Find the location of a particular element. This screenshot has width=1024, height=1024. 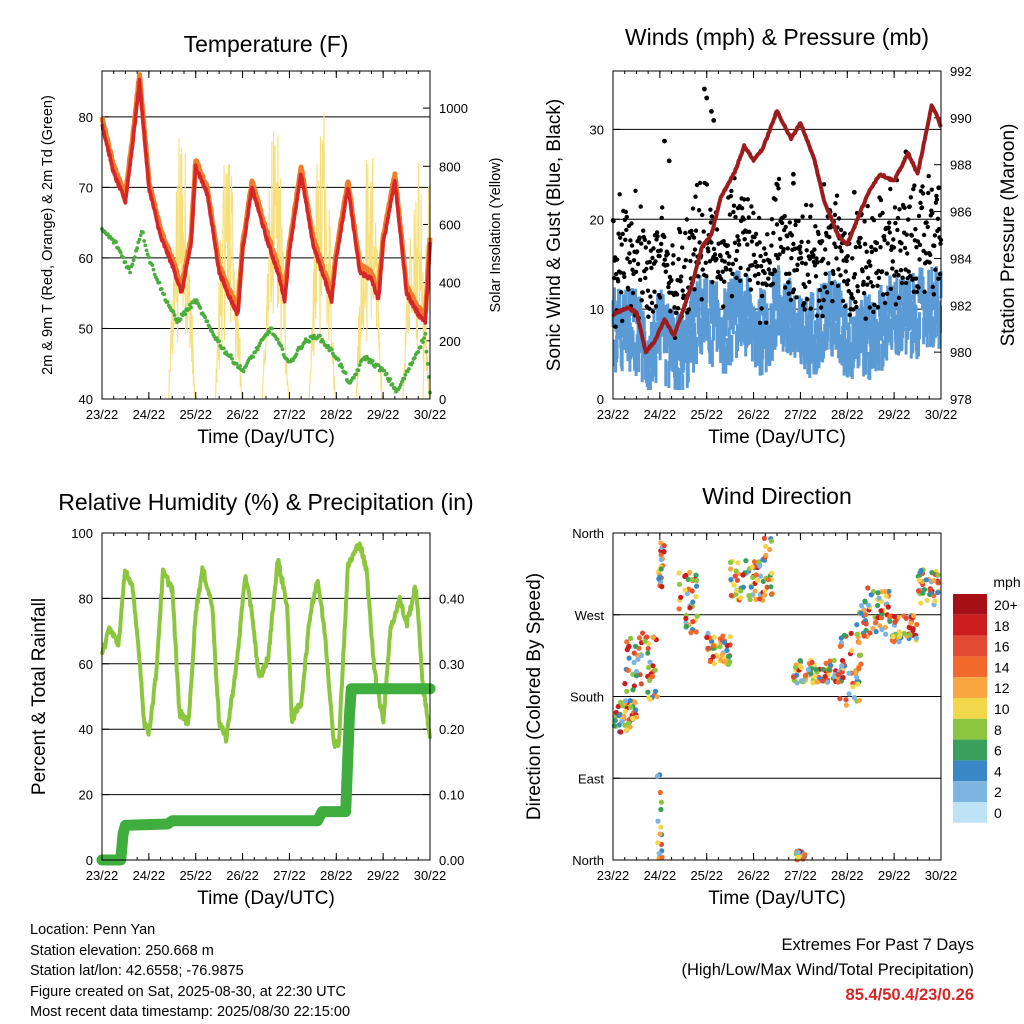

x-tick-label: 24/22 is located at coordinates (660, 414).